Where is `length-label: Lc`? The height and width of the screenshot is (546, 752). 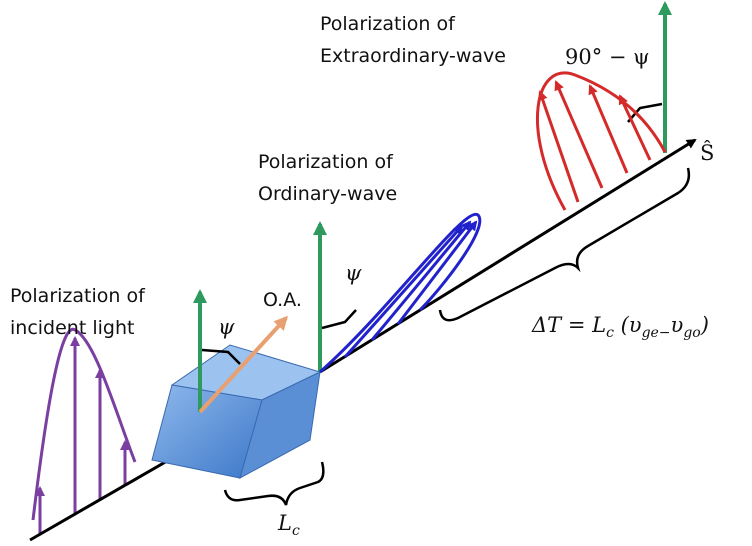 length-label: Lc is located at coordinates (288, 525).